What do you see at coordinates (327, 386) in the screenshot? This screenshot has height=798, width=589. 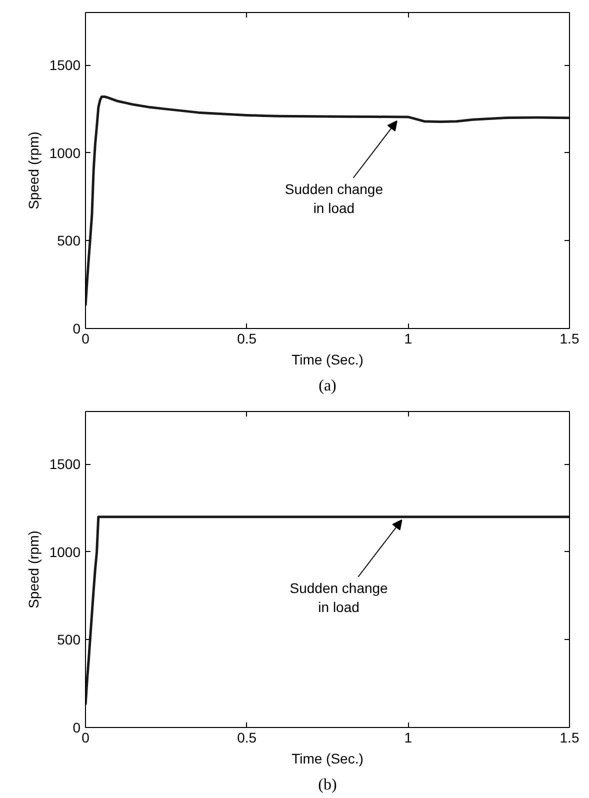 I see `text: (a)` at bounding box center [327, 386].